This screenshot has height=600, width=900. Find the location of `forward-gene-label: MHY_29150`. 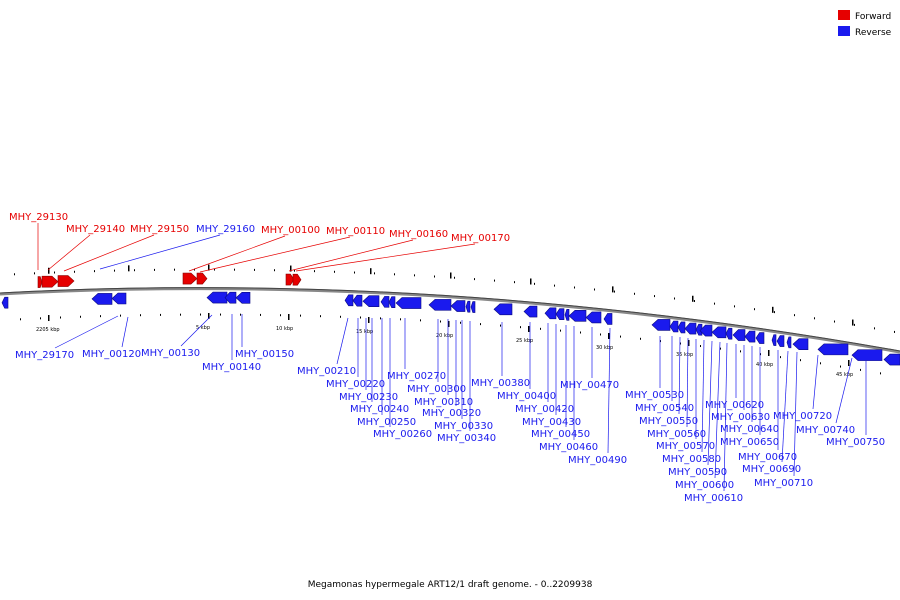

forward-gene-label: MHY_29150 is located at coordinates (159, 229).